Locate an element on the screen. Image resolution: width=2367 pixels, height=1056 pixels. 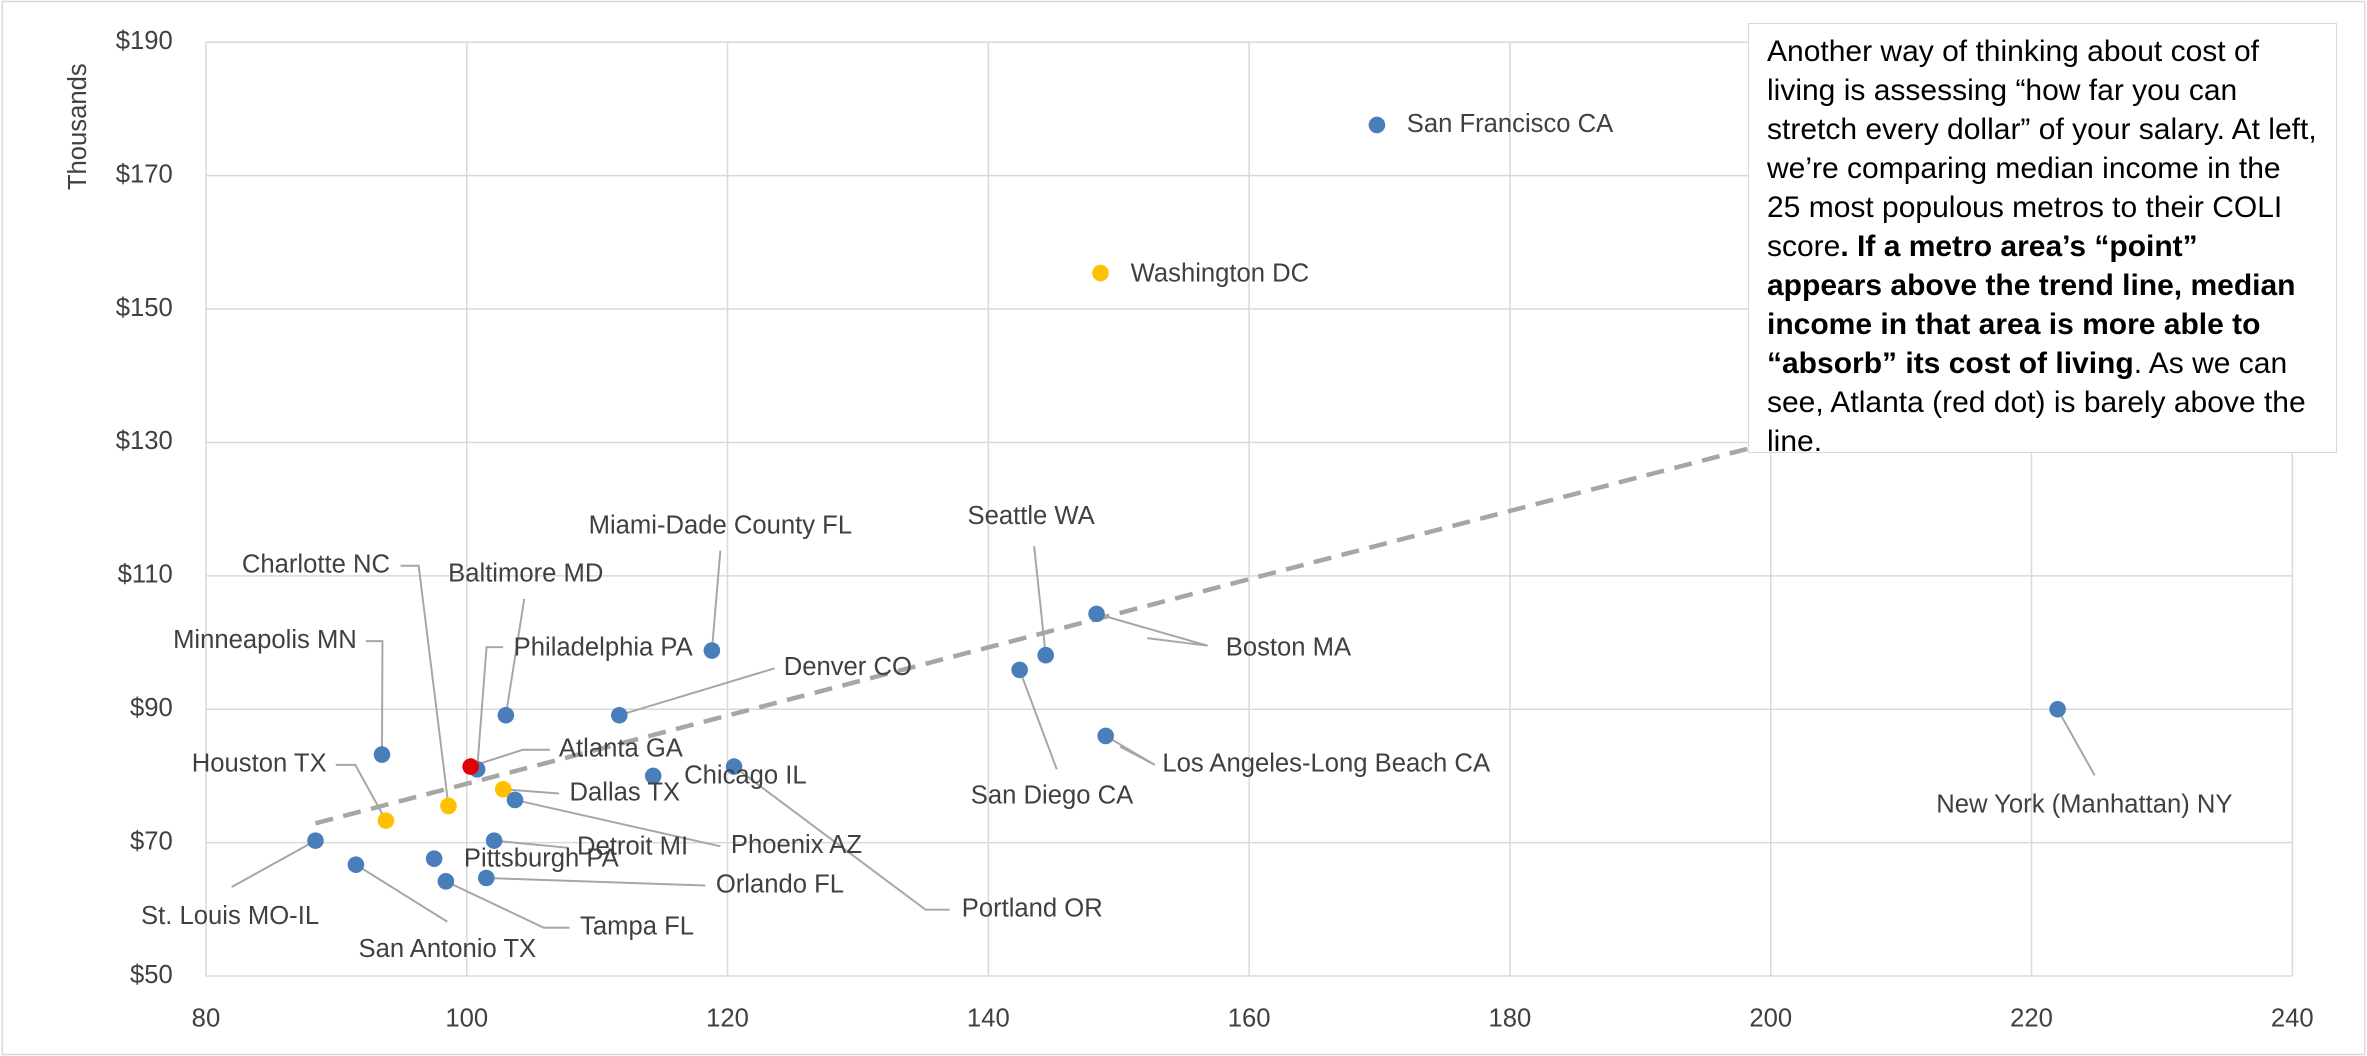
data-label: Miami-Dade County FL is located at coordinates (720, 525).